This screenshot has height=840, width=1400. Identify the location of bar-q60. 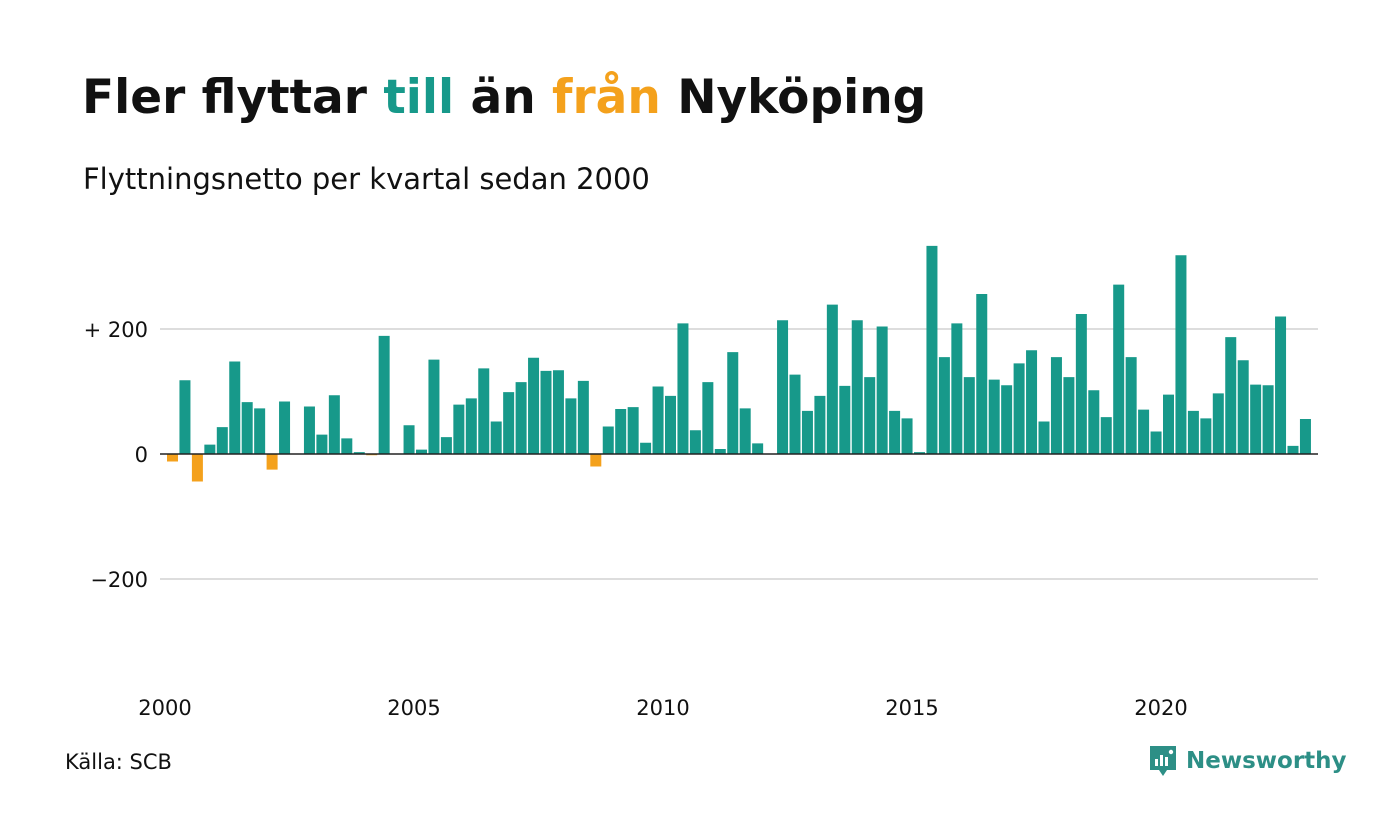
(907, 436).